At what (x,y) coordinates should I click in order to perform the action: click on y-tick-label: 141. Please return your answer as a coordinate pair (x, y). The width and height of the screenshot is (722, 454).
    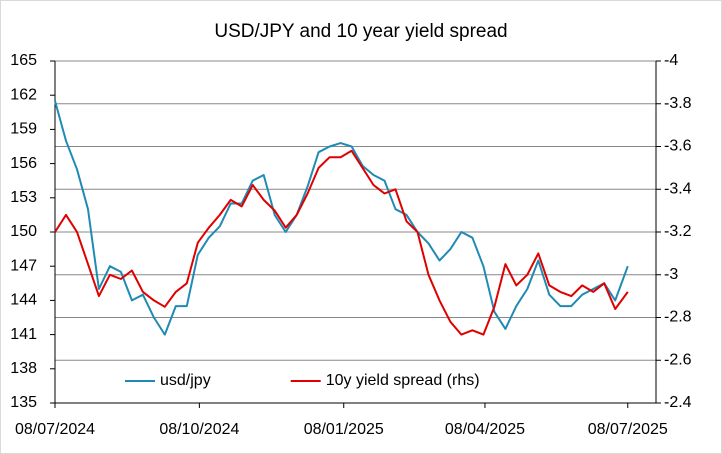
    Looking at the image, I should click on (23, 334).